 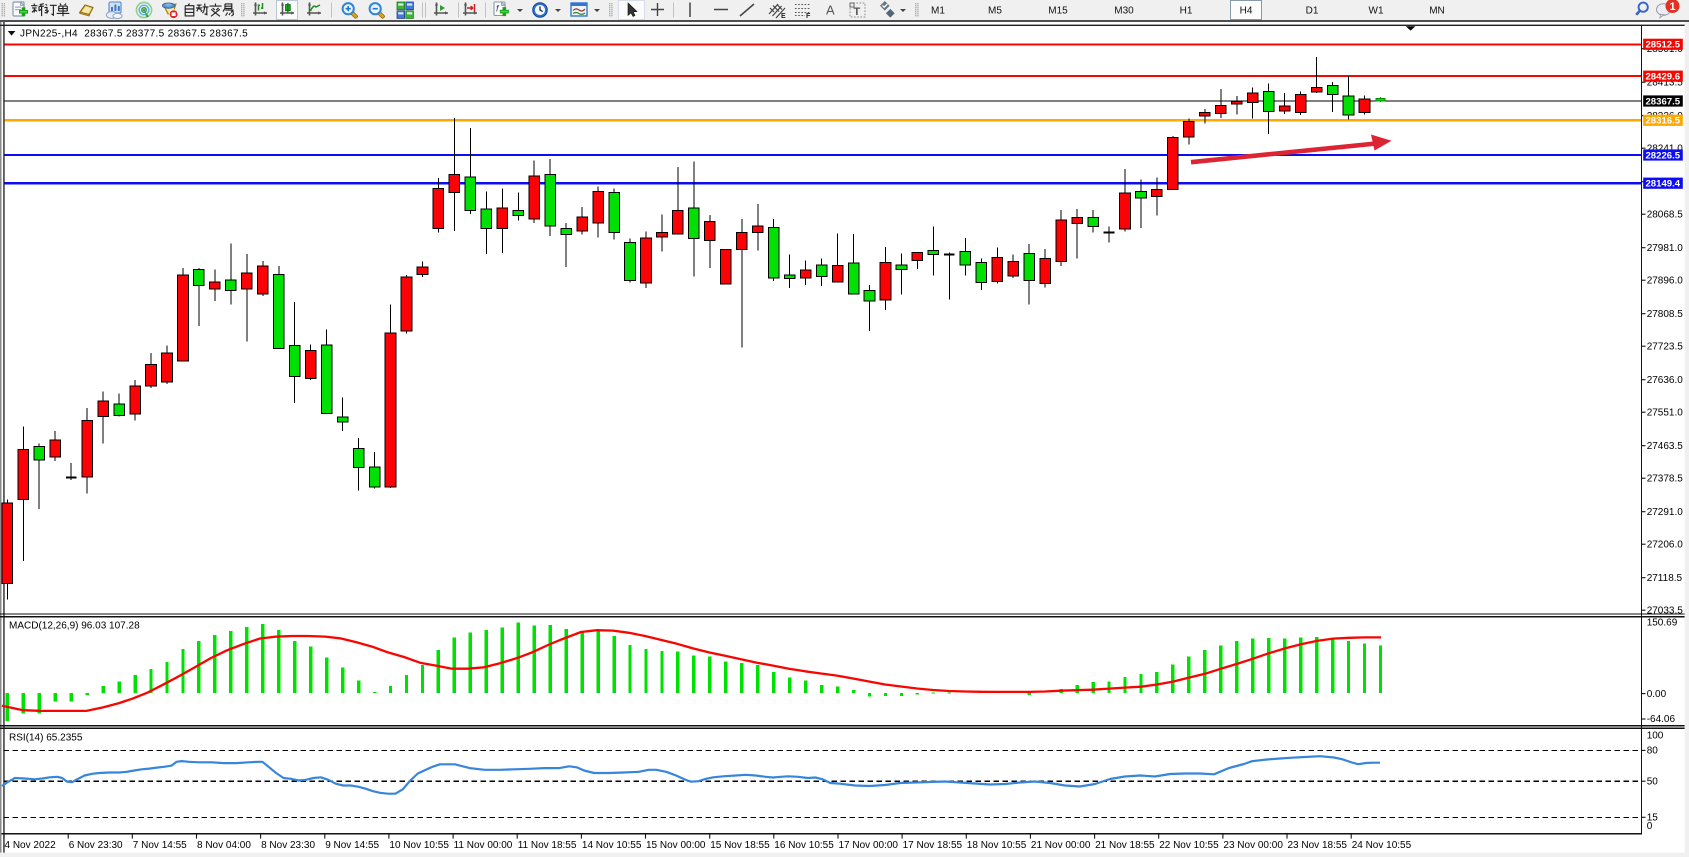 What do you see at coordinates (288, 845) in the screenshot?
I see `svg-text: 8 Nov 23:30` at bounding box center [288, 845].